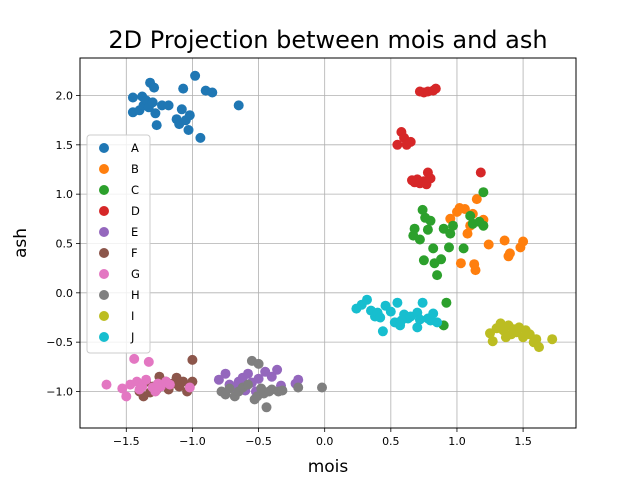 The image size is (640, 480). Describe the element at coordinates (126, 441) in the screenshot. I see `x-tick-label: −1.5` at that location.